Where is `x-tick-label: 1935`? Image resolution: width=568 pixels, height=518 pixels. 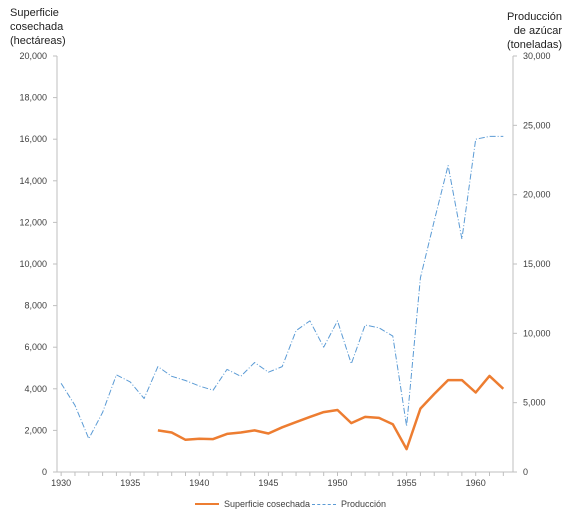
x-tick-label: 1935 is located at coordinates (130, 483).